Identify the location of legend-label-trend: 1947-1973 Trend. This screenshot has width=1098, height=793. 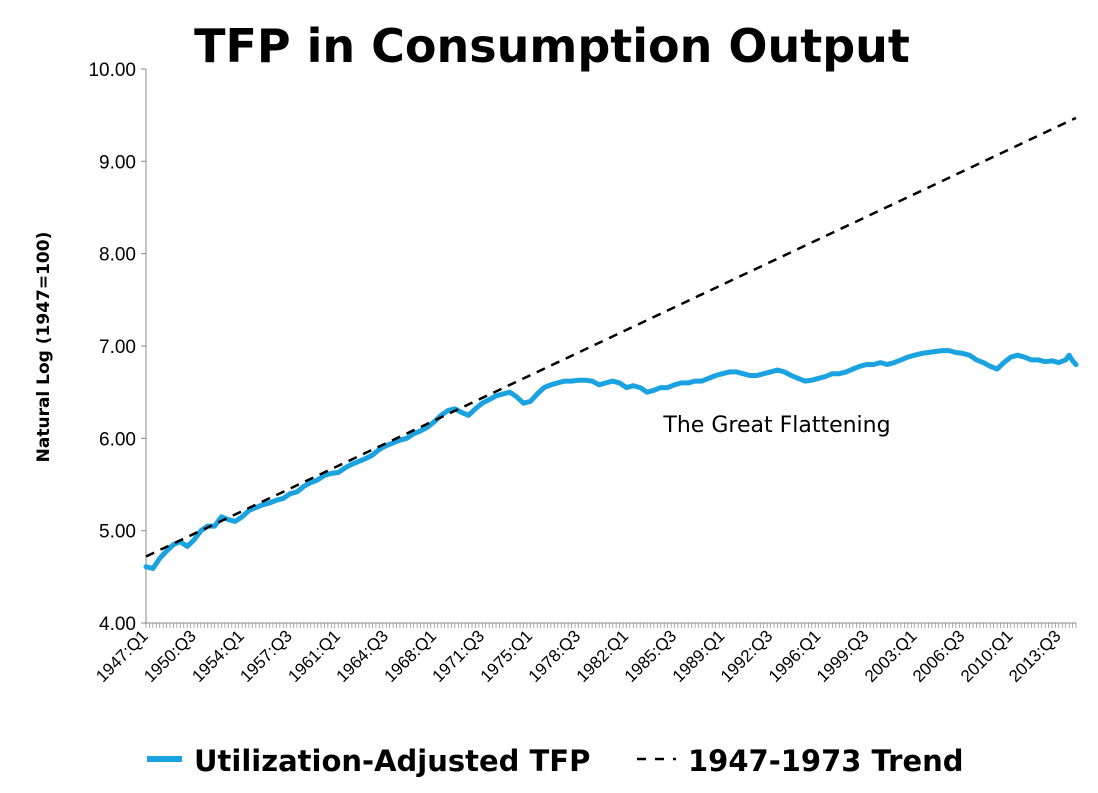
(826, 761).